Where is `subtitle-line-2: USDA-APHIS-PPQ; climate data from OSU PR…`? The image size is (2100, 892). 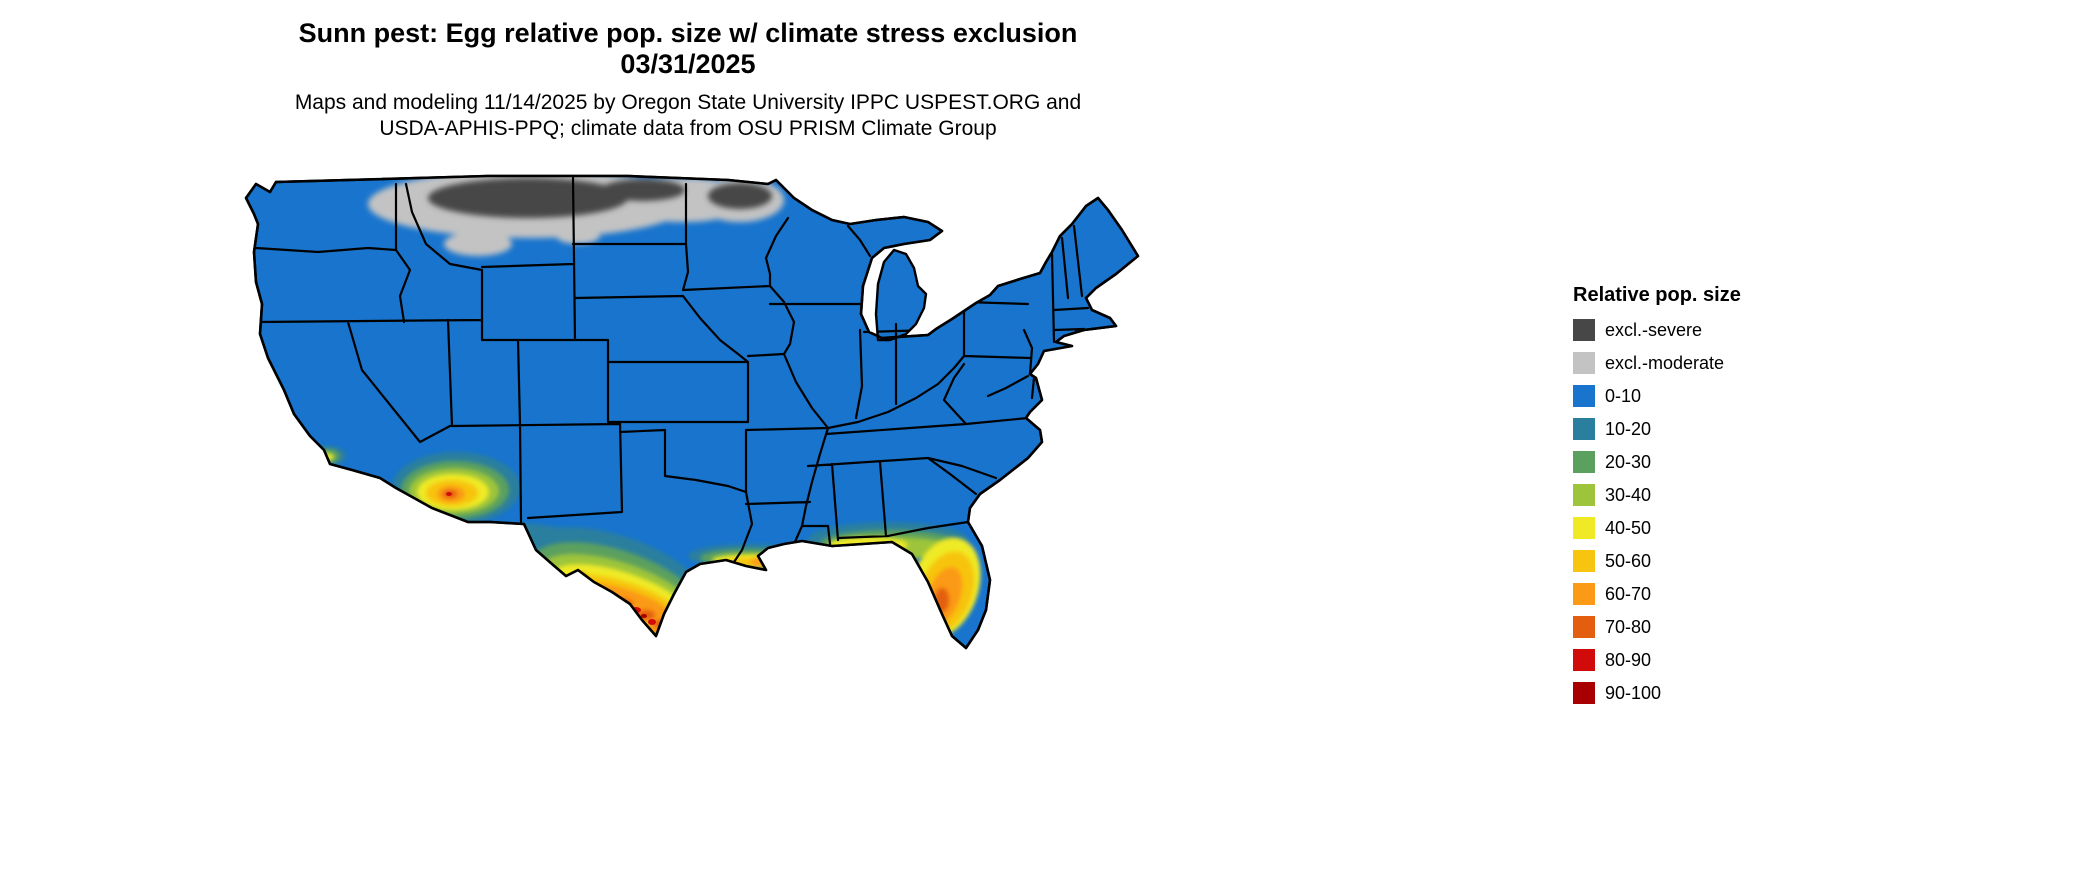 subtitle-line-2: USDA-APHIS-PPQ; climate data from OSU PR… is located at coordinates (688, 128).